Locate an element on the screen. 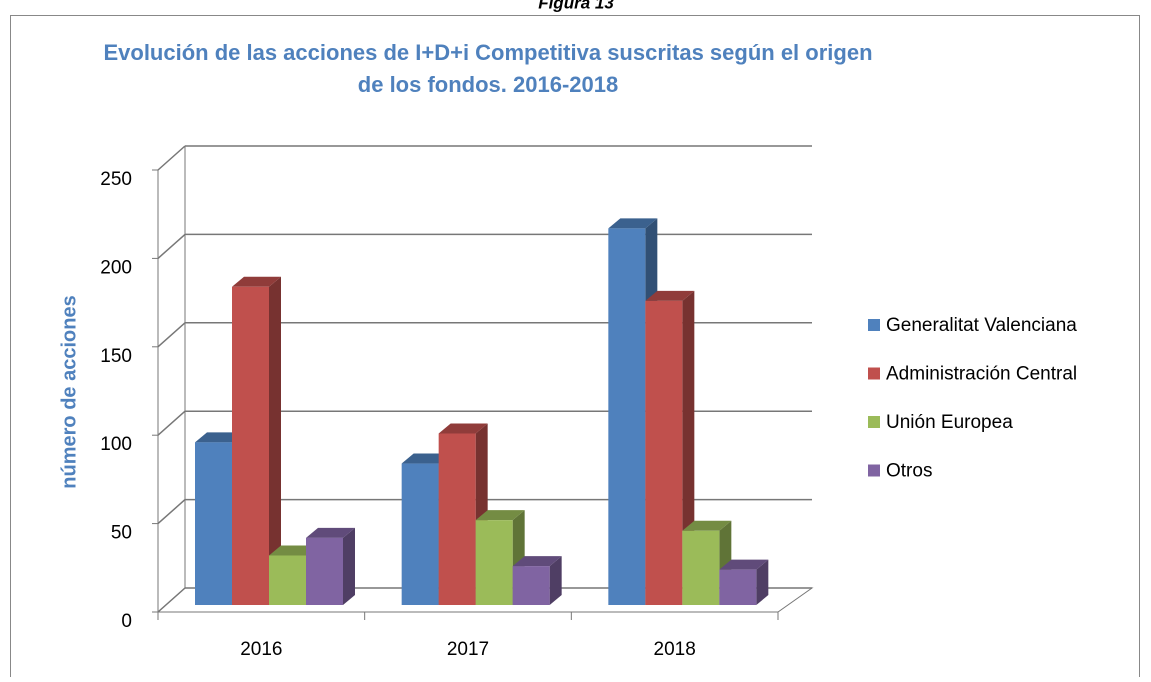 The height and width of the screenshot is (682, 1151). y-tick-label: 50 is located at coordinates (121, 533).